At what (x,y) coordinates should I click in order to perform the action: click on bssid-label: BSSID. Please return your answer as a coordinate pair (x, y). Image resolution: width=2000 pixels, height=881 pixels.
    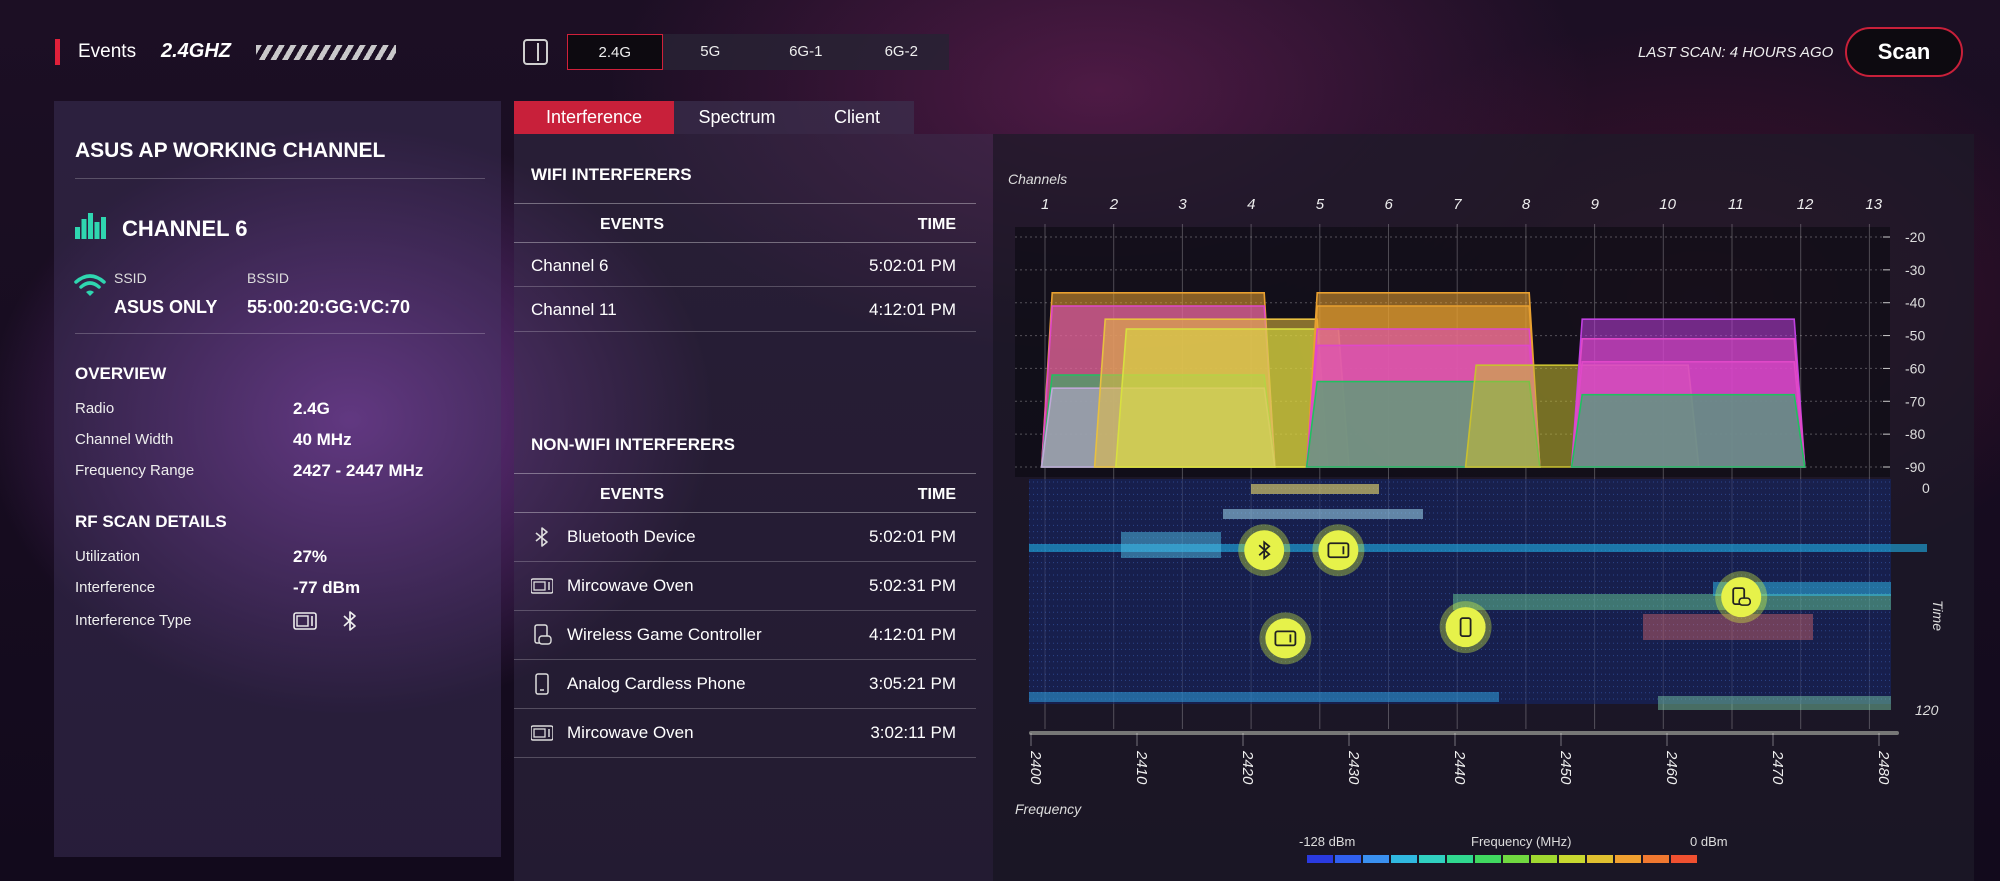
    Looking at the image, I should click on (268, 278).